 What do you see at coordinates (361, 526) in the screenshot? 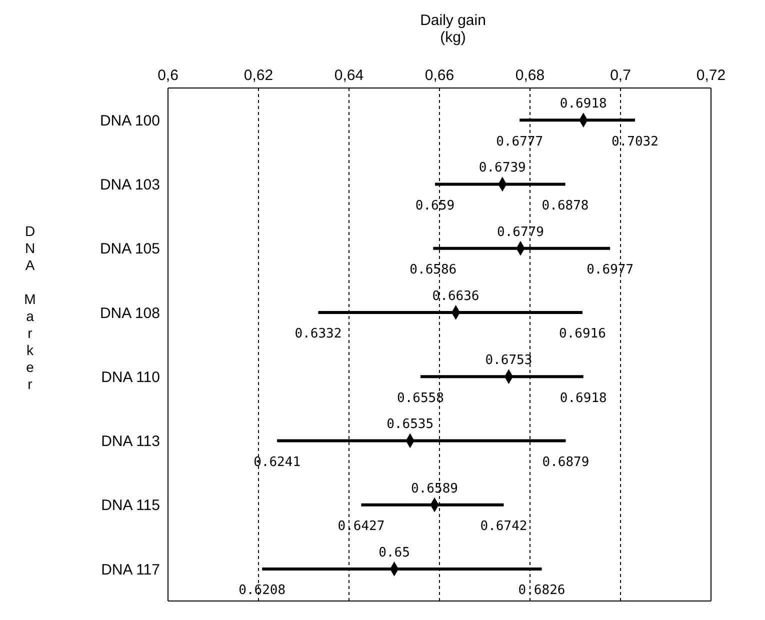
I see `annotation: 0.6427` at bounding box center [361, 526].